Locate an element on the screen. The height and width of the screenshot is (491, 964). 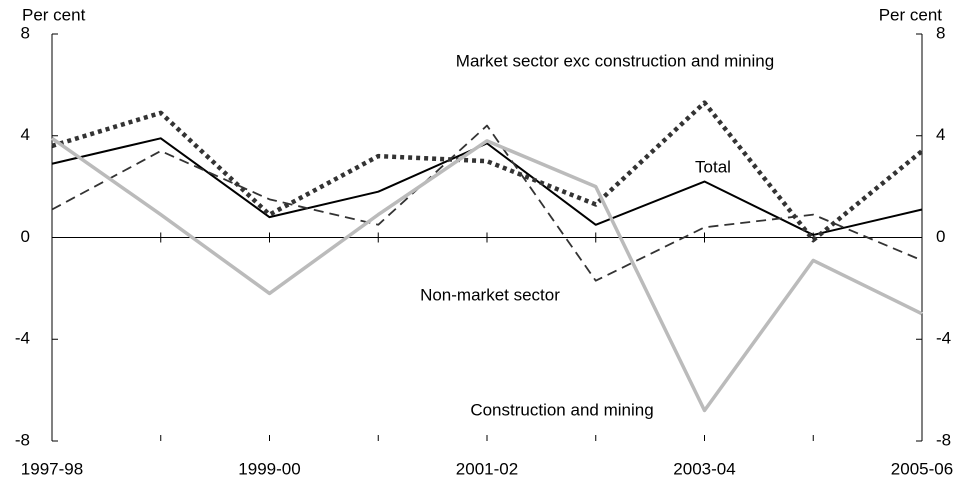
y-tick-label: -8 is located at coordinates (22, 439).